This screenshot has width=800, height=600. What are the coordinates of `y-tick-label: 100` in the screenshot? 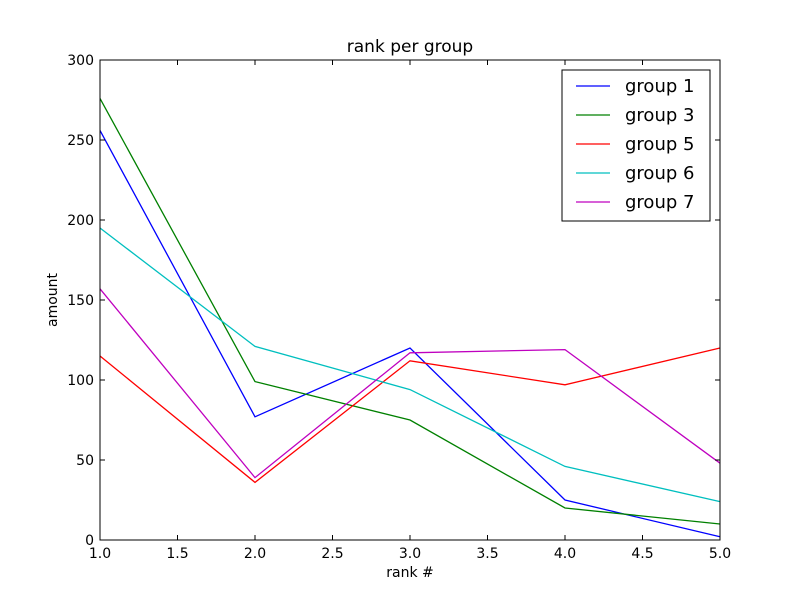 It's located at (80, 381).